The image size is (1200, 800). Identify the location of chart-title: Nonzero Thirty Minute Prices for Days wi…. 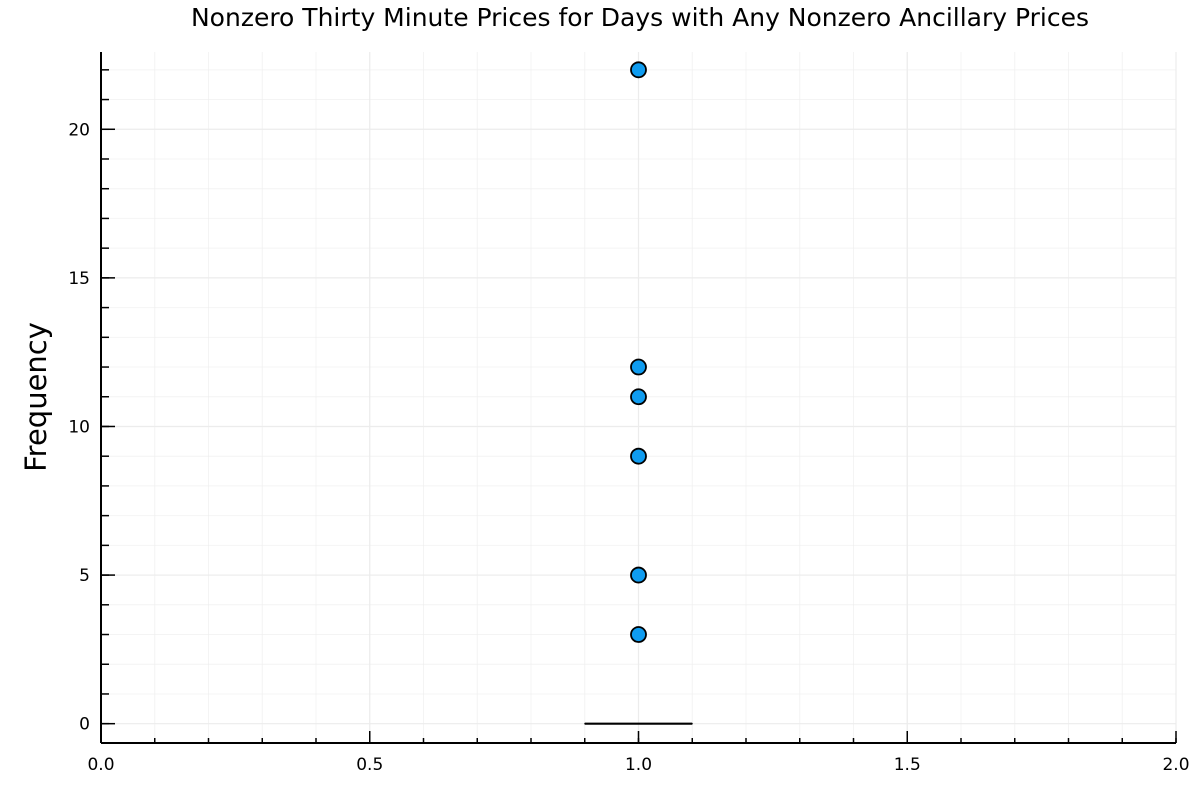
(640, 17).